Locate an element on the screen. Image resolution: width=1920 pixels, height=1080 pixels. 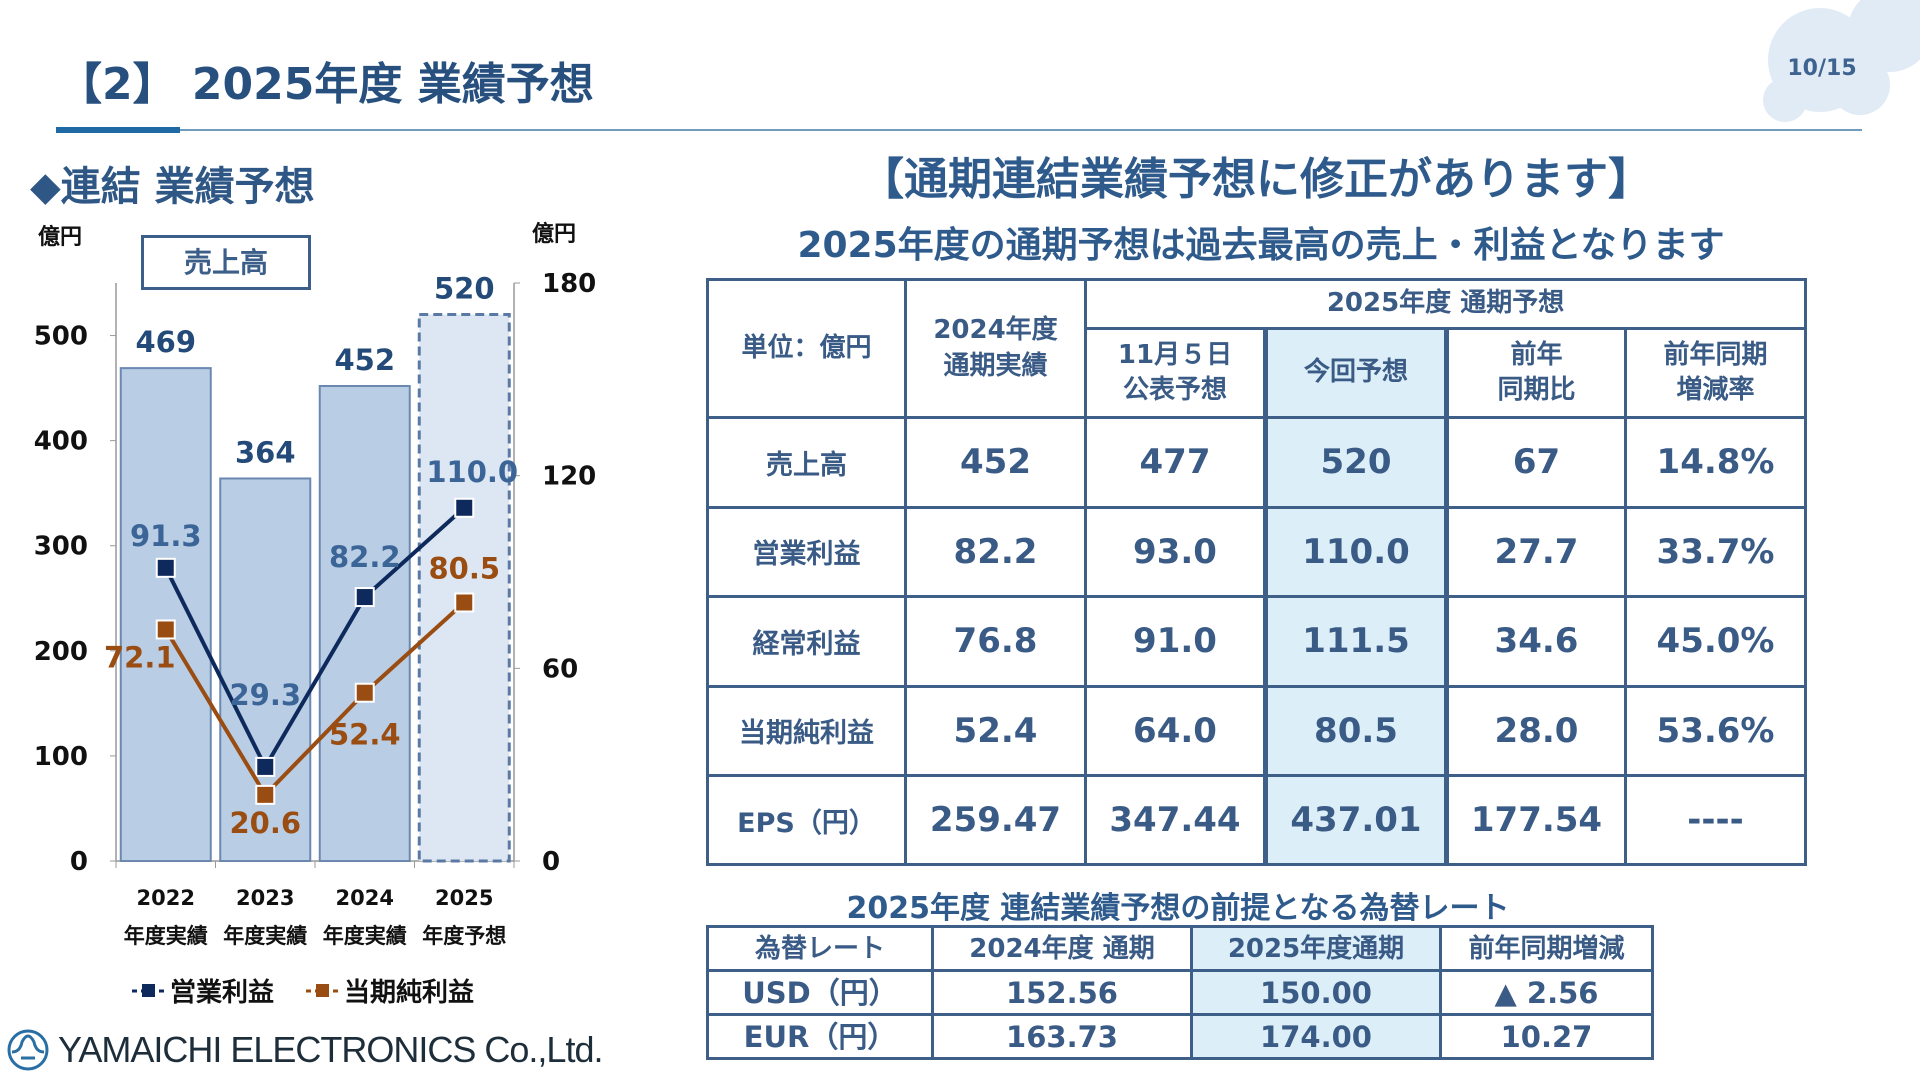
headline: 【通期連結業績予想に修正があります】 is located at coordinates (1256, 179).